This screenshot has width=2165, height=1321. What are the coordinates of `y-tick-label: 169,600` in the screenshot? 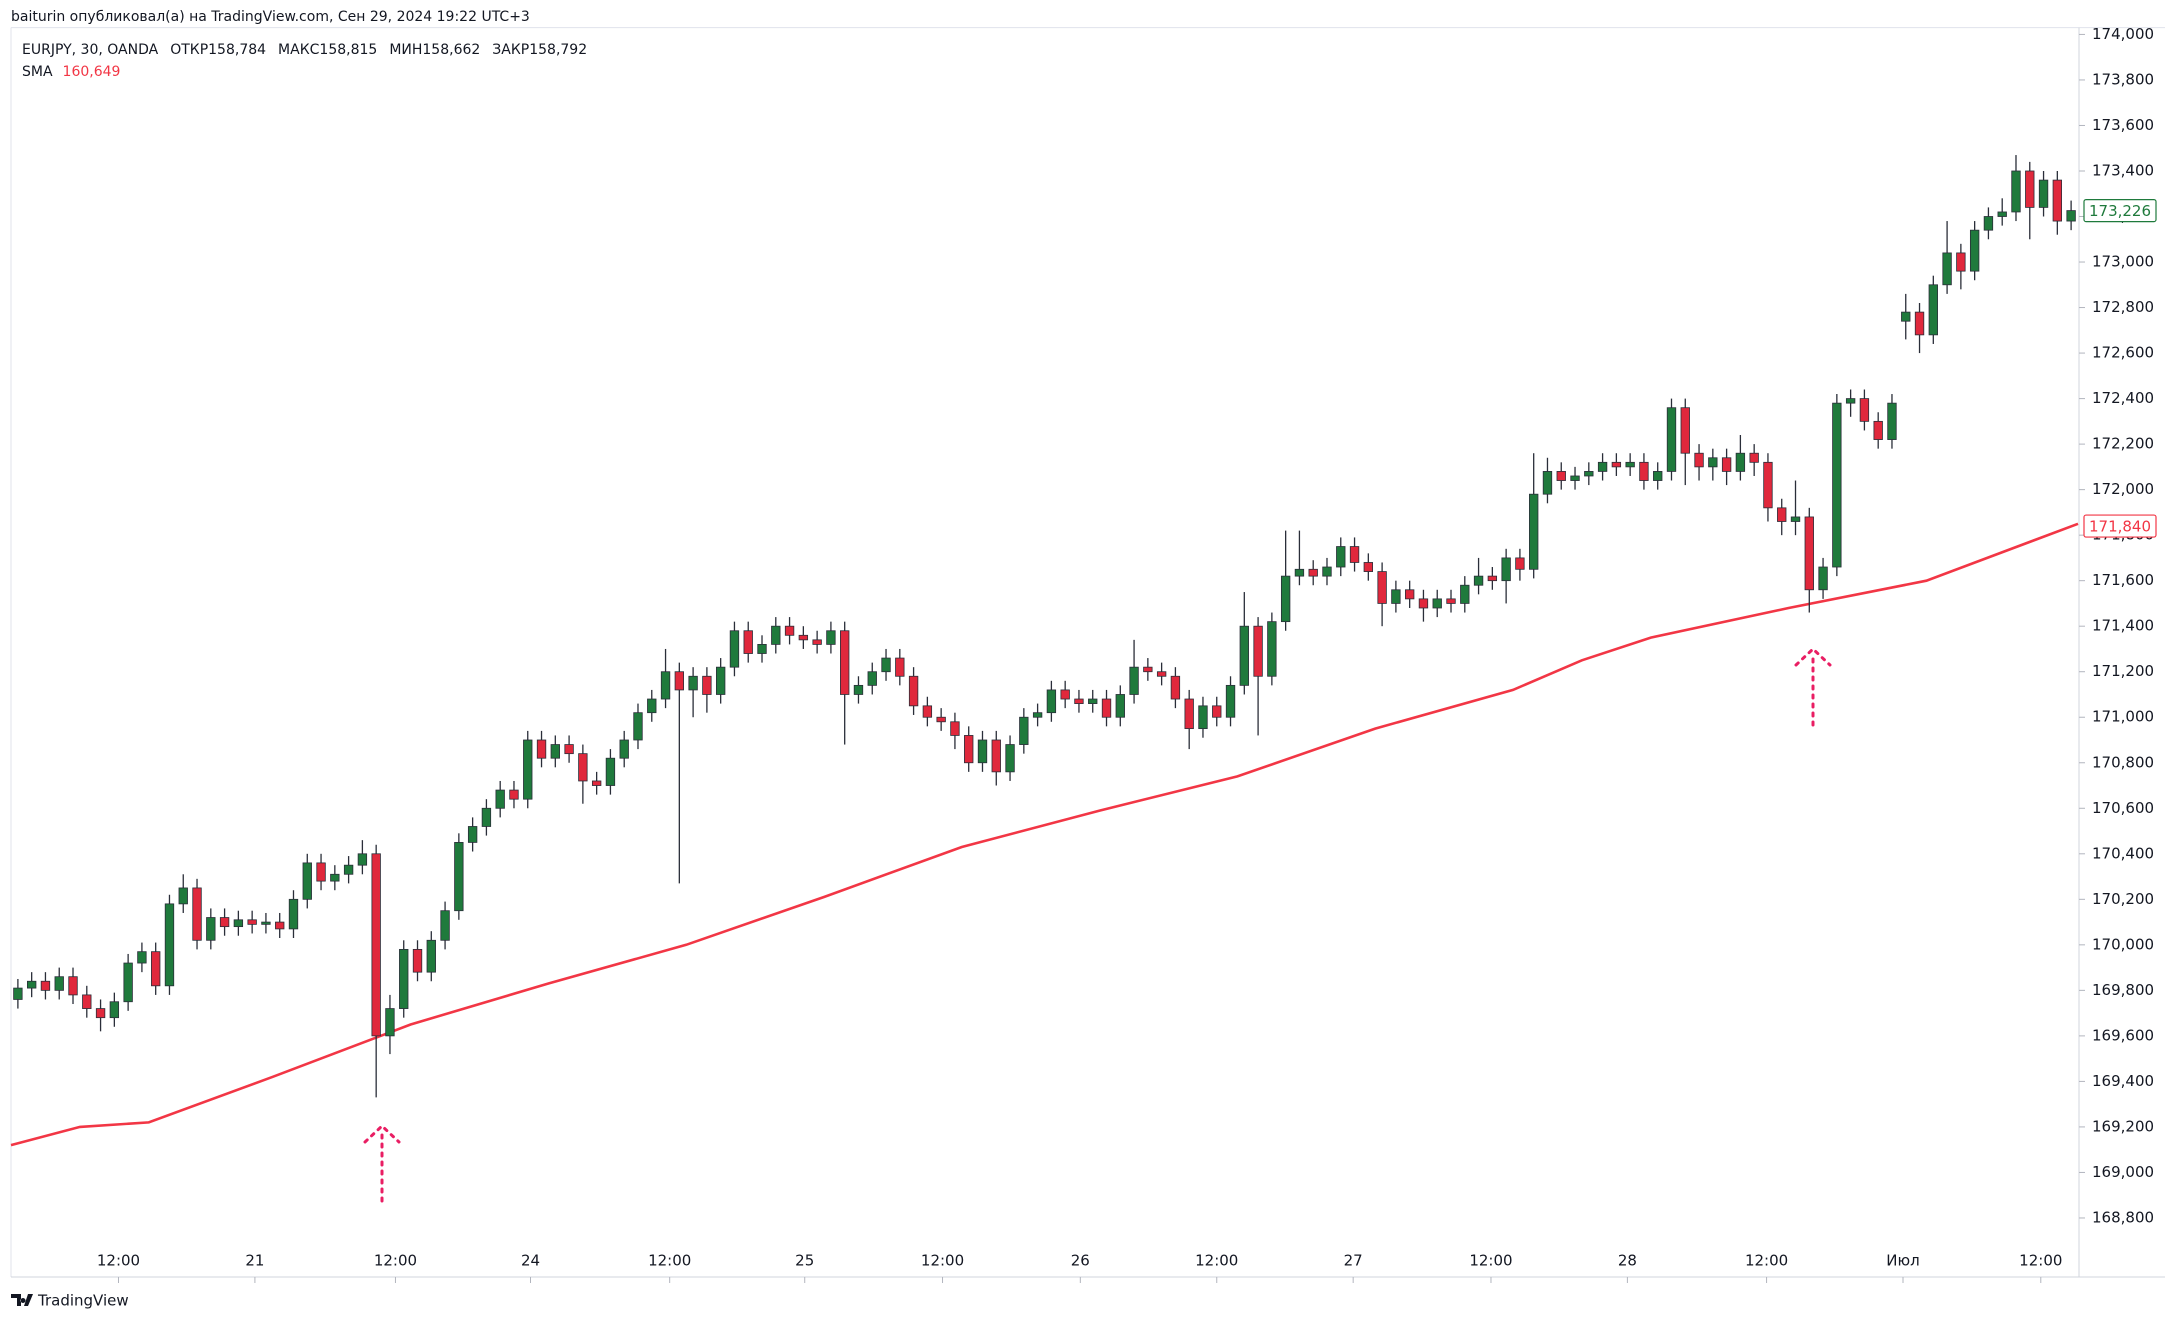 It's located at (2123, 1035).